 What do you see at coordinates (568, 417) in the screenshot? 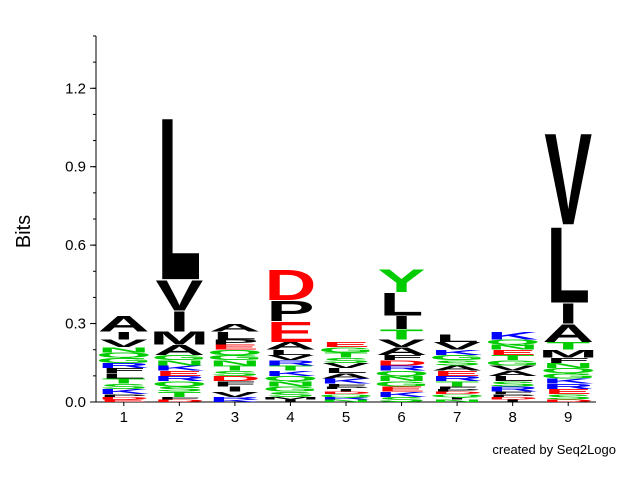
I see `x-tick-label: 9` at bounding box center [568, 417].